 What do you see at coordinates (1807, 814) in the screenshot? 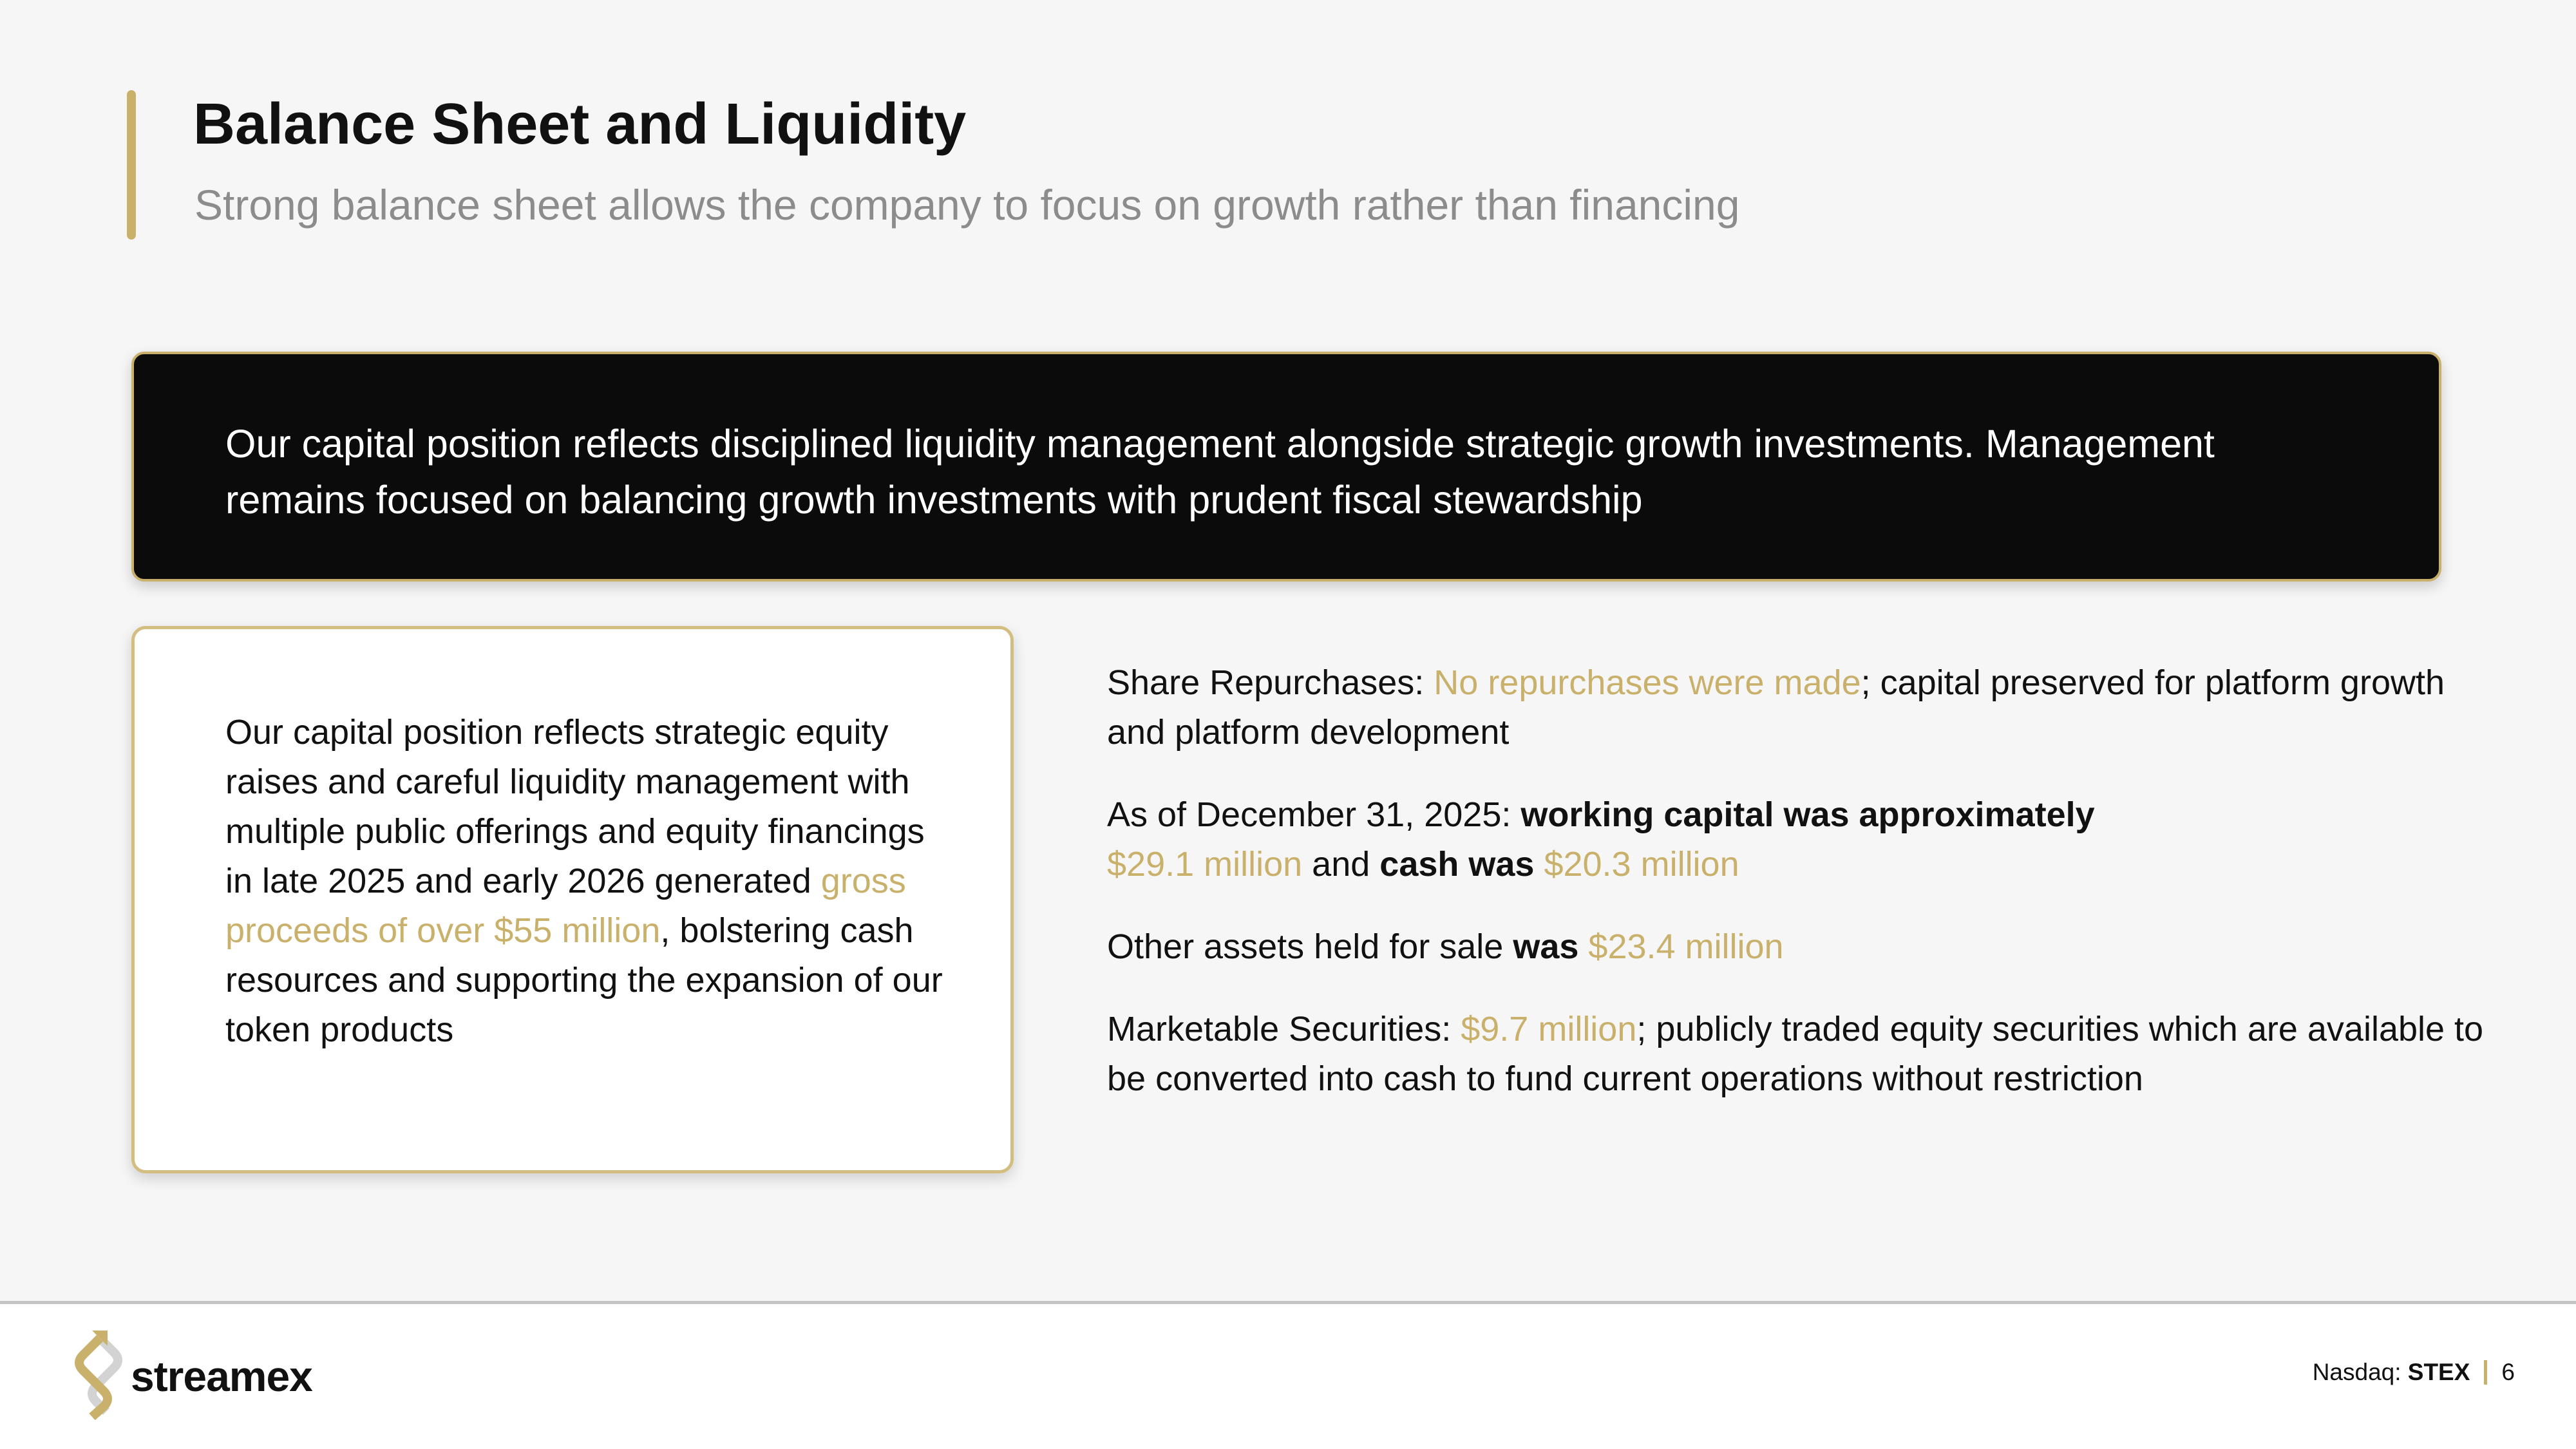
I see `point-bold: working capital was approximately` at bounding box center [1807, 814].